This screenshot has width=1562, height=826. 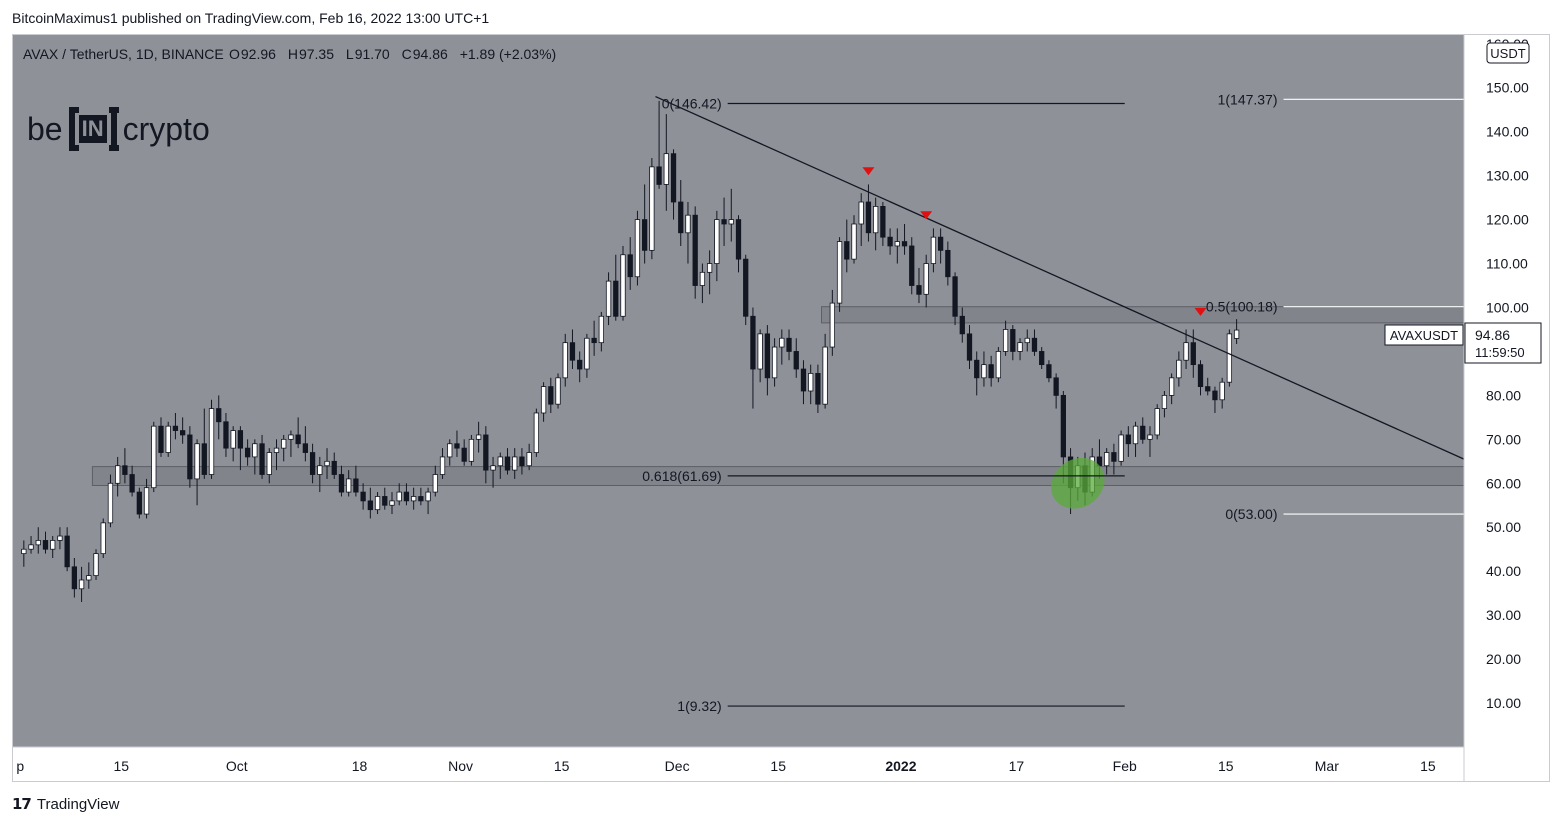 I want to click on tradingview-footer: 17 TradingView, so click(x=65, y=804).